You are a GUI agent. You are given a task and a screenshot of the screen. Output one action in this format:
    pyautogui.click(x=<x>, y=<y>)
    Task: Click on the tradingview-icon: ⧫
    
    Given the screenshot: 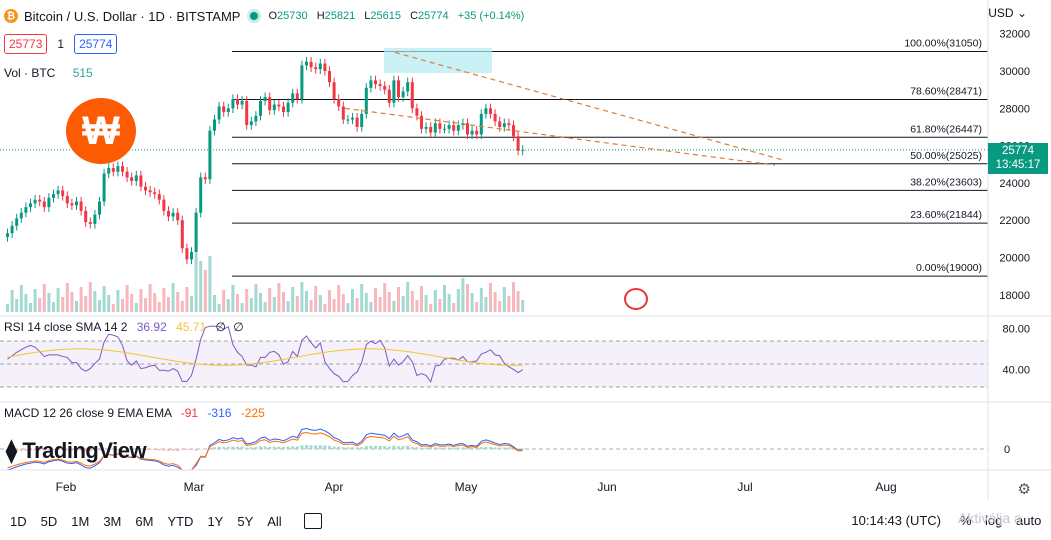 What is the action you would take?
    pyautogui.click(x=11, y=450)
    